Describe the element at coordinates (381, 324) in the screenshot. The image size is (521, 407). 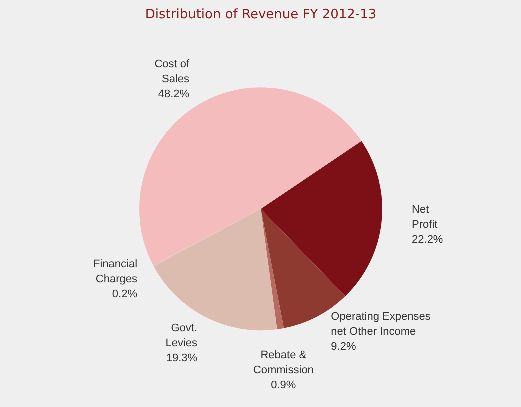
I see `slice-label: Operating Expenses net Other Income` at that location.